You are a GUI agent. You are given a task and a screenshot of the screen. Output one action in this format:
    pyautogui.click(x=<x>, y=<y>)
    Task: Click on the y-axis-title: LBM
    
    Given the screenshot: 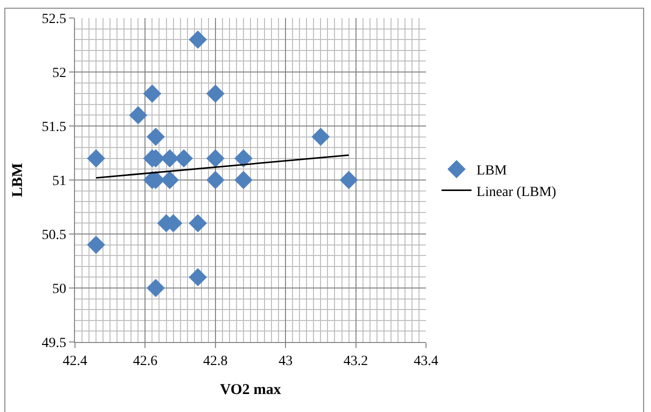 What is the action you would take?
    pyautogui.click(x=18, y=180)
    